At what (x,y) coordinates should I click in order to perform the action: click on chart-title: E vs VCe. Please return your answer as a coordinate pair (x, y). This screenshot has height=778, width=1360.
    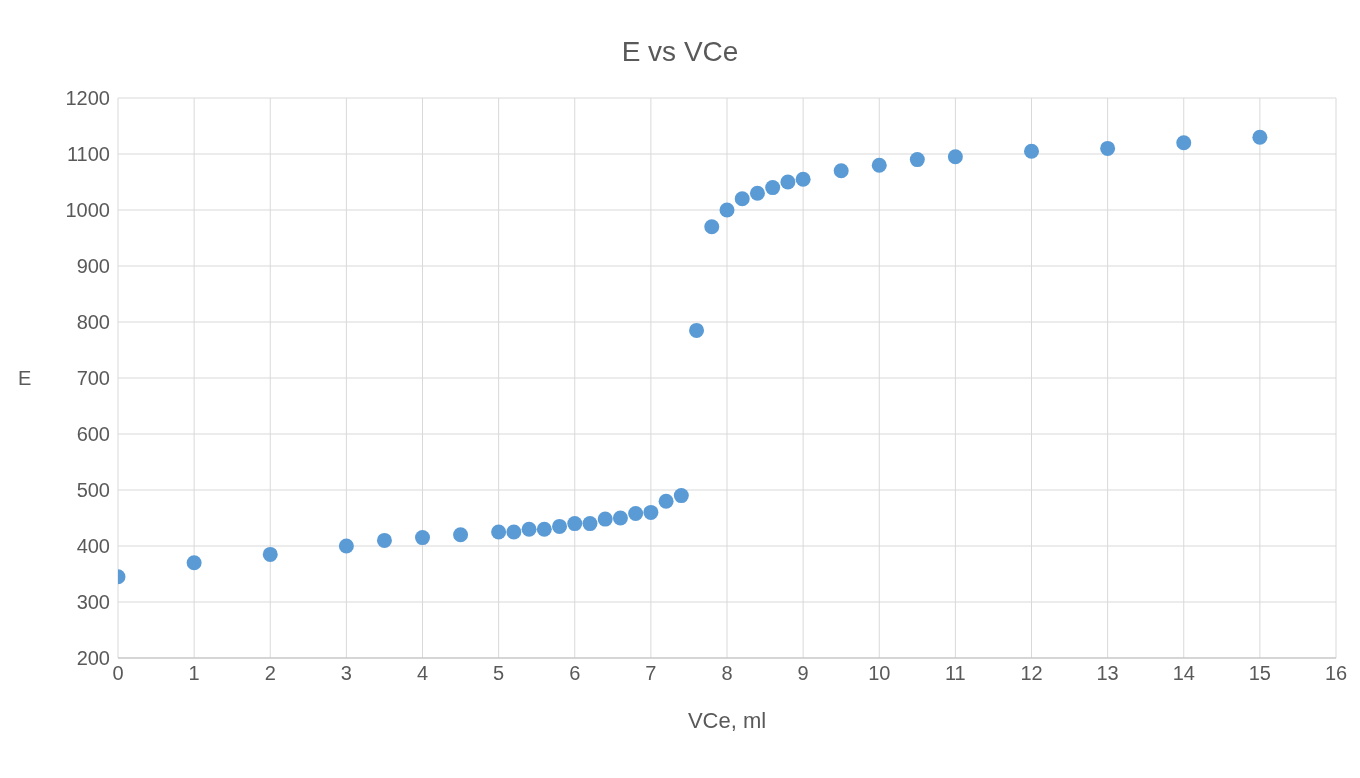
    Looking at the image, I should click on (680, 52).